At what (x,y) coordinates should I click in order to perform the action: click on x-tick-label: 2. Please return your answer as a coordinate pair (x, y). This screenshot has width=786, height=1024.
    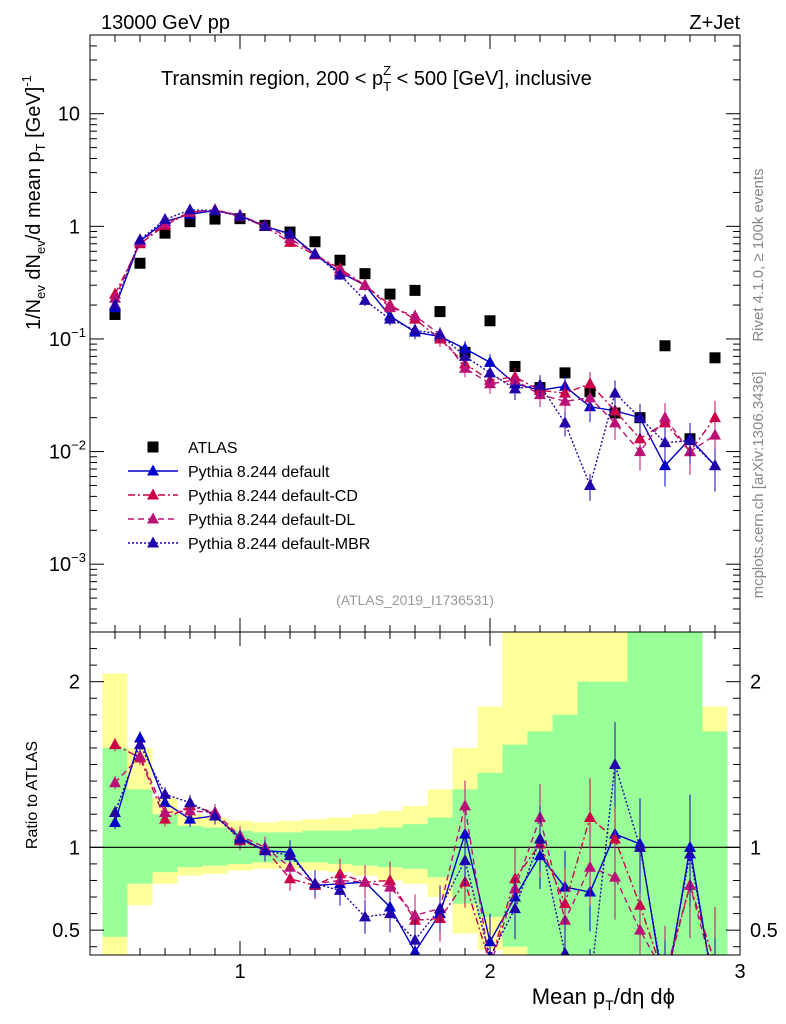
    Looking at the image, I should click on (489, 972).